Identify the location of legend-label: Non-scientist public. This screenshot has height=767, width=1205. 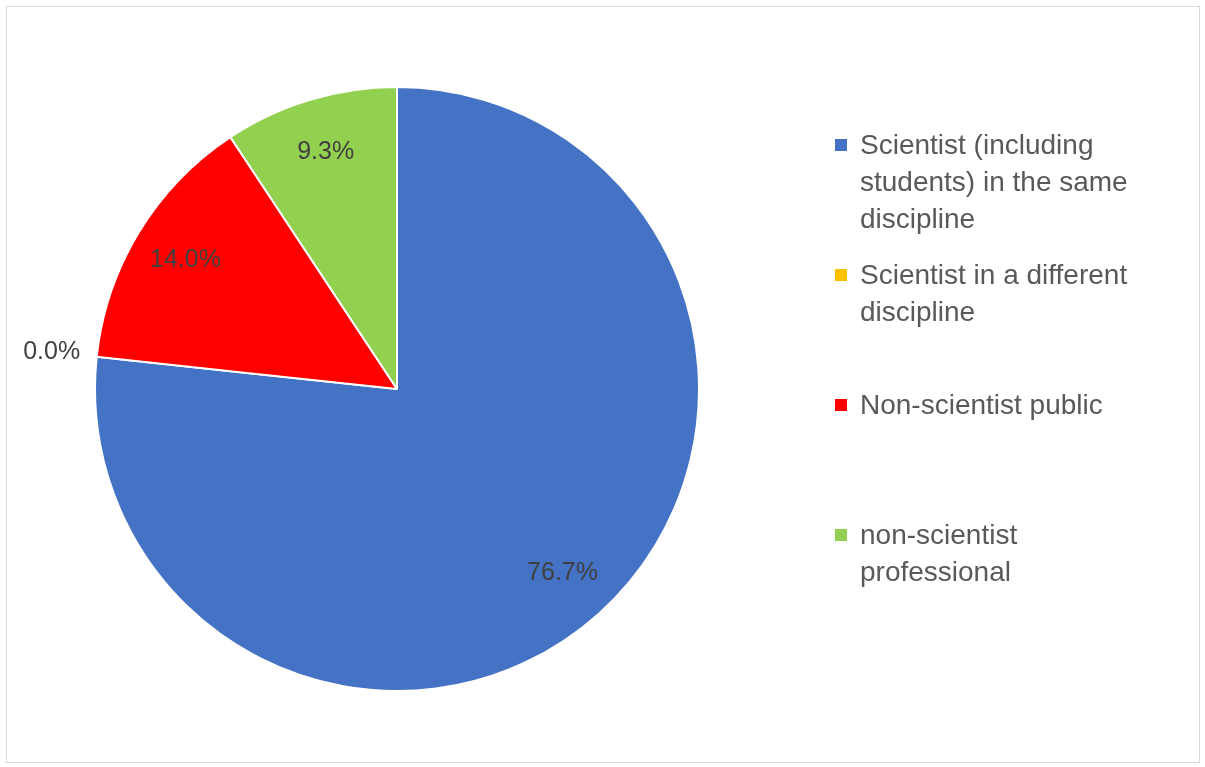
(982, 405).